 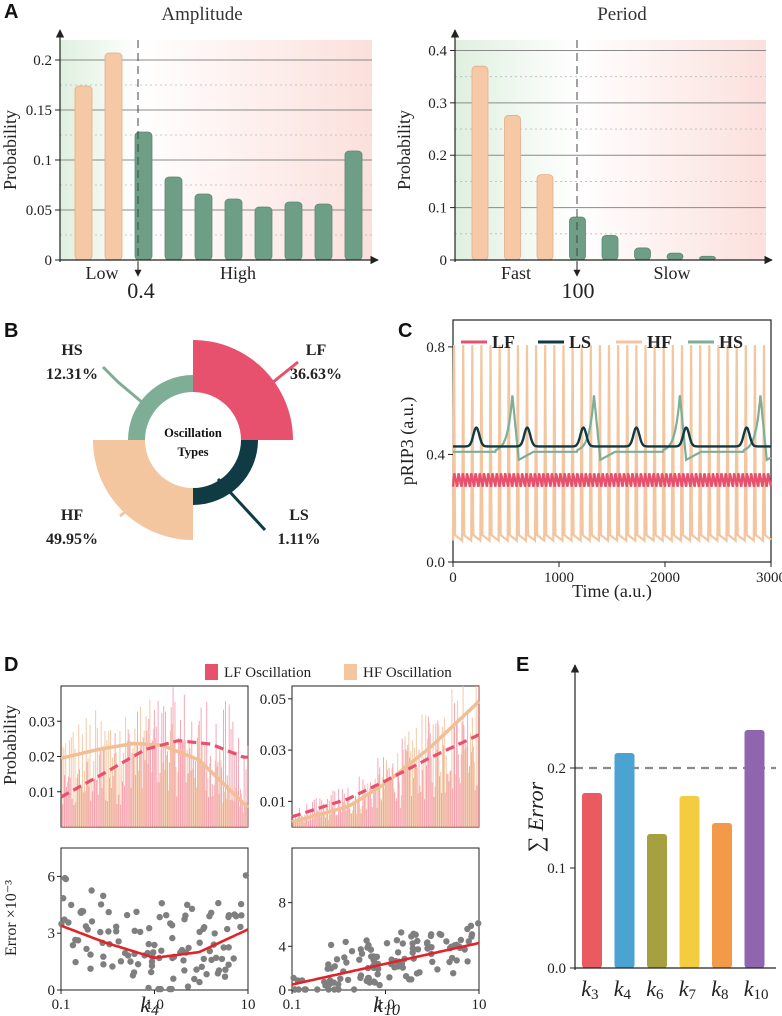 What do you see at coordinates (282, 374) in the screenshot?
I see `lf-leader-line` at bounding box center [282, 374].